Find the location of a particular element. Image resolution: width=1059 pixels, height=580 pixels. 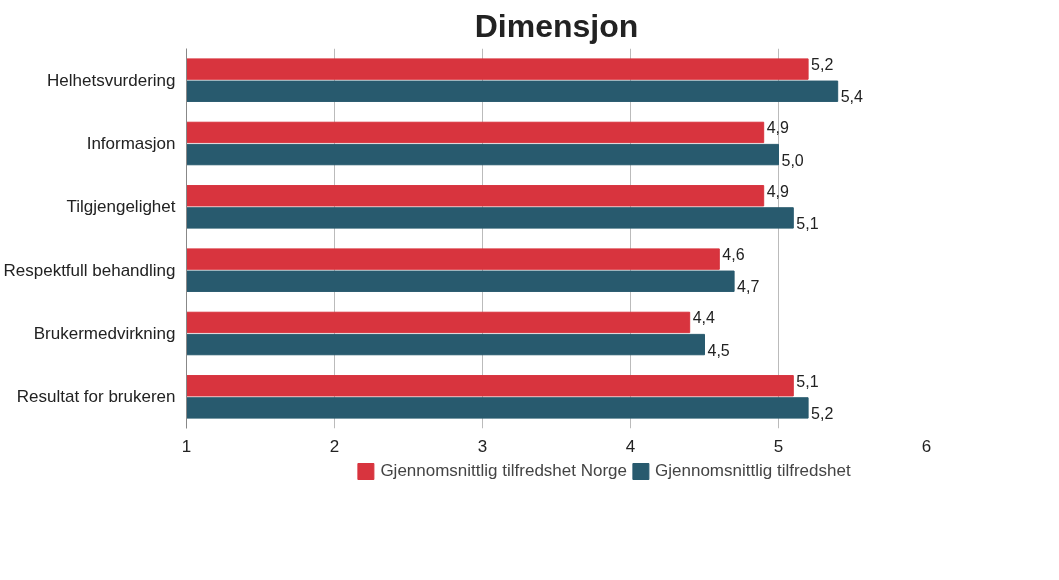

data-label: 5,0 is located at coordinates (792, 160).